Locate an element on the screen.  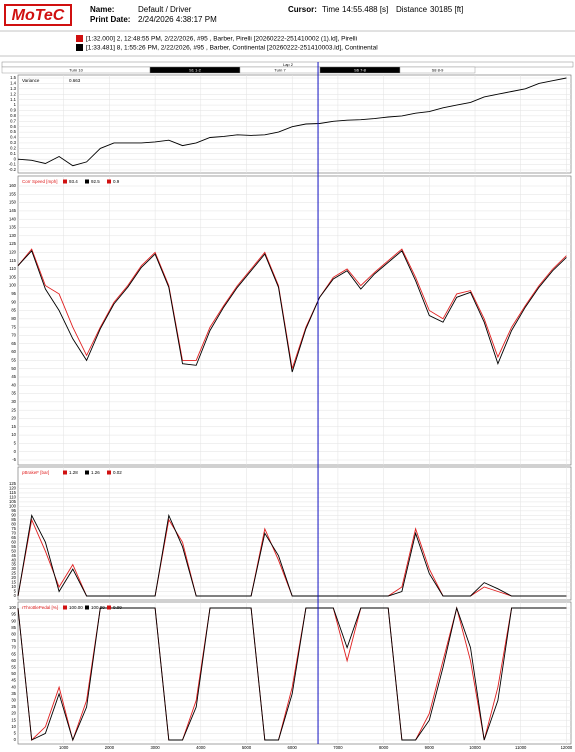
channel-name: Corr Speed [mph] is located at coordinates (40, 181).